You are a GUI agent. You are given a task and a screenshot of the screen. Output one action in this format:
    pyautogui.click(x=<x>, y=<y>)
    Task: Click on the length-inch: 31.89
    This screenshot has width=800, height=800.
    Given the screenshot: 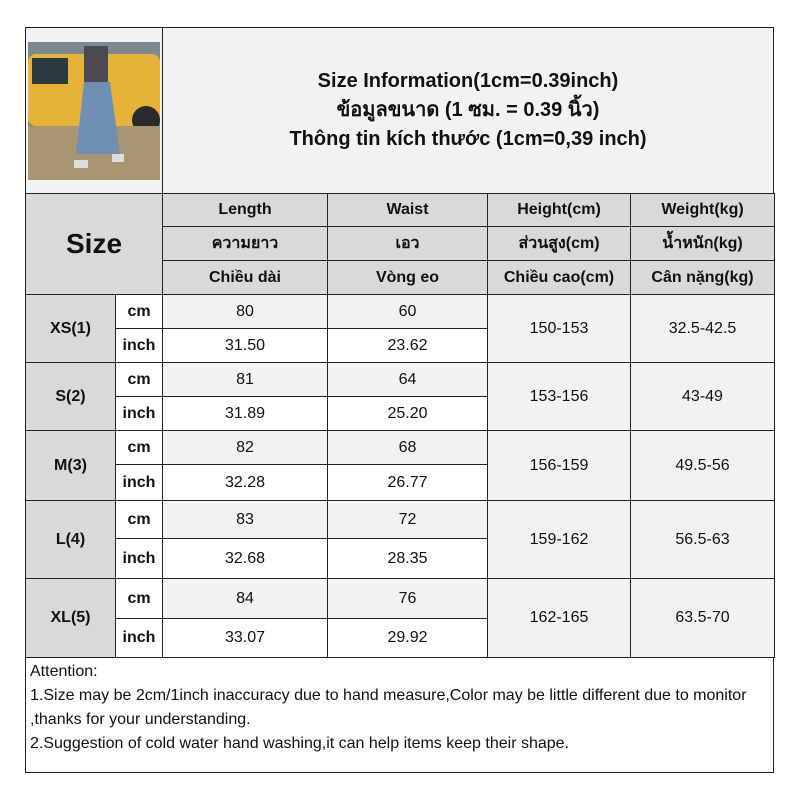 What is the action you would take?
    pyautogui.click(x=245, y=413)
    